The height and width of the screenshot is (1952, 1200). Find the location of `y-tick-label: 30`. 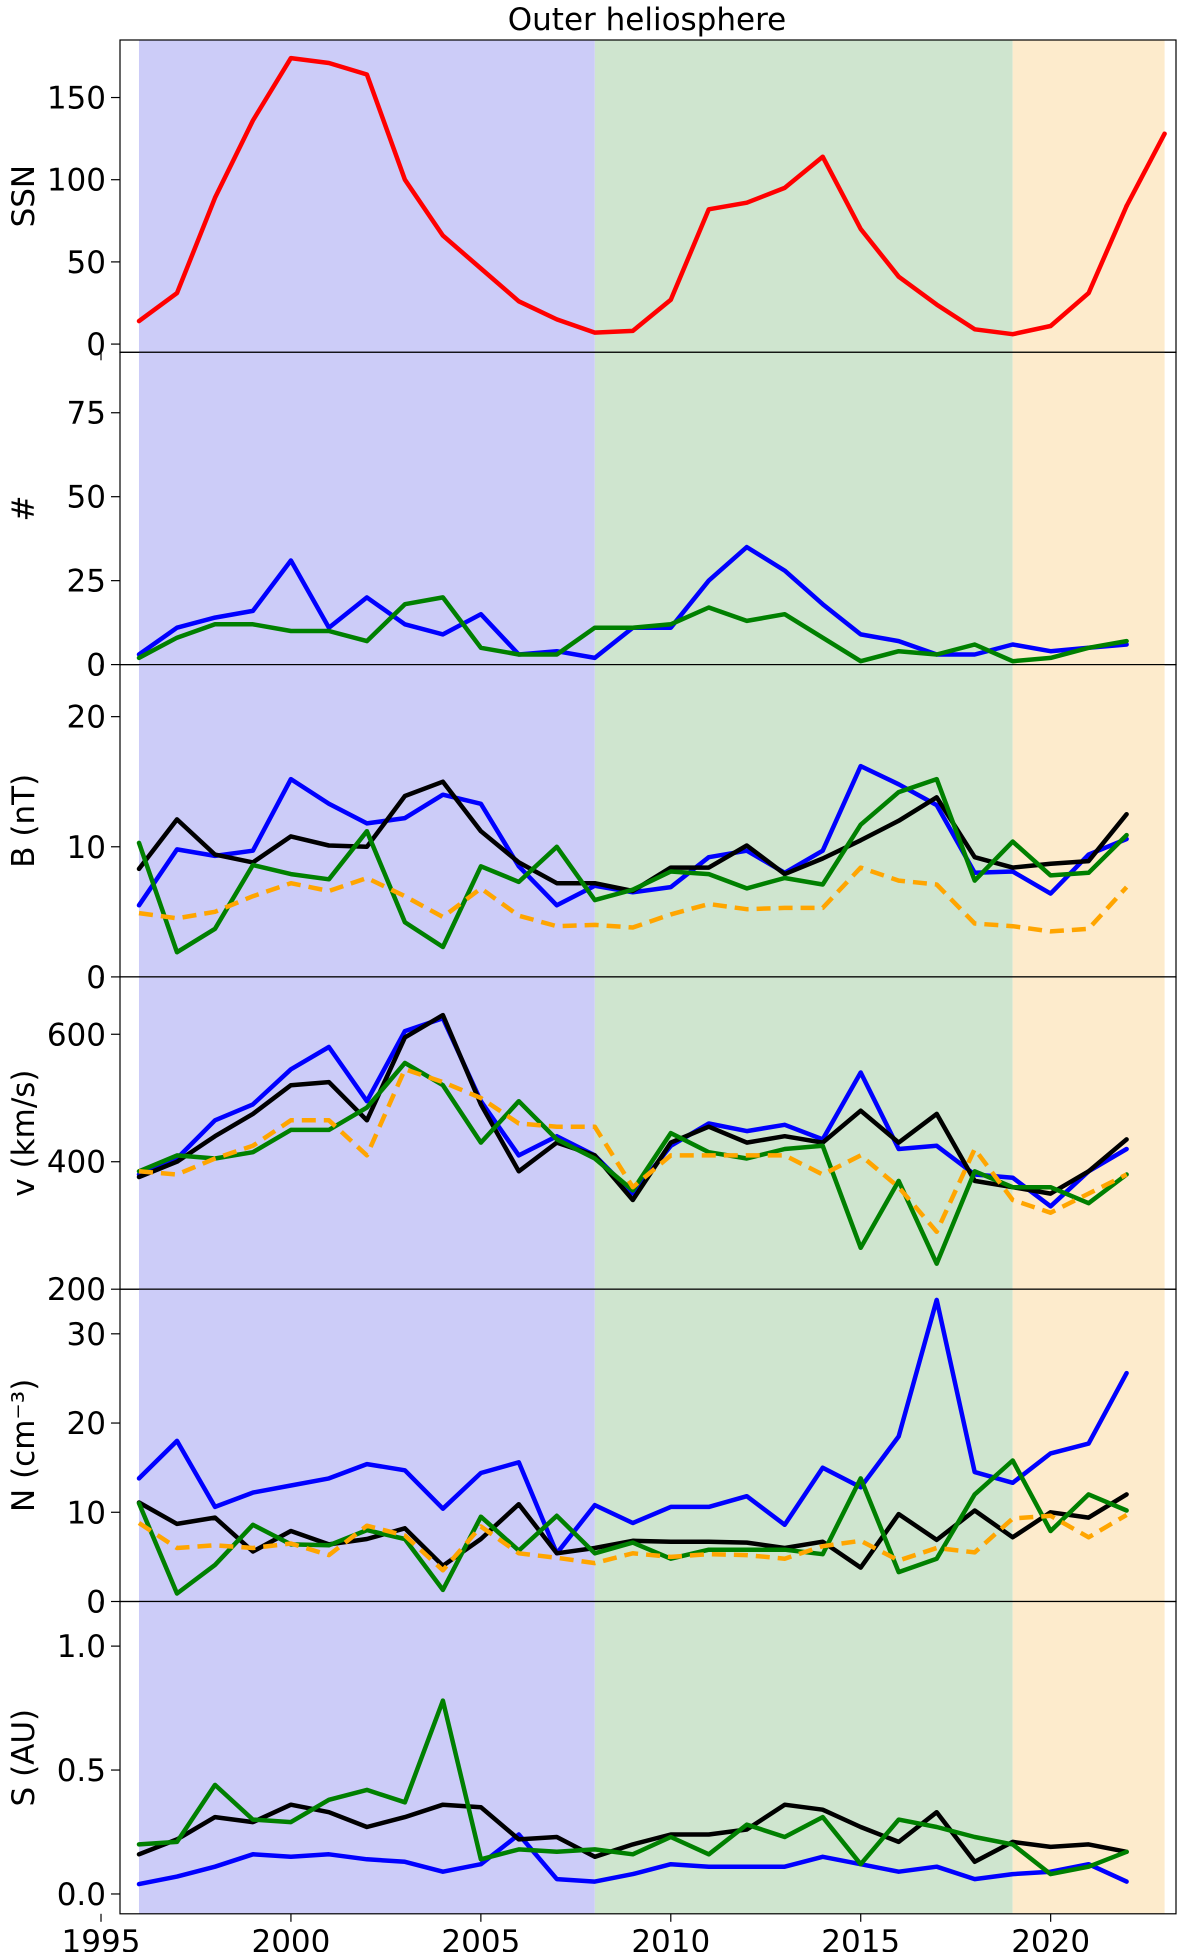

y-tick-label: 30 is located at coordinates (86, 1335).